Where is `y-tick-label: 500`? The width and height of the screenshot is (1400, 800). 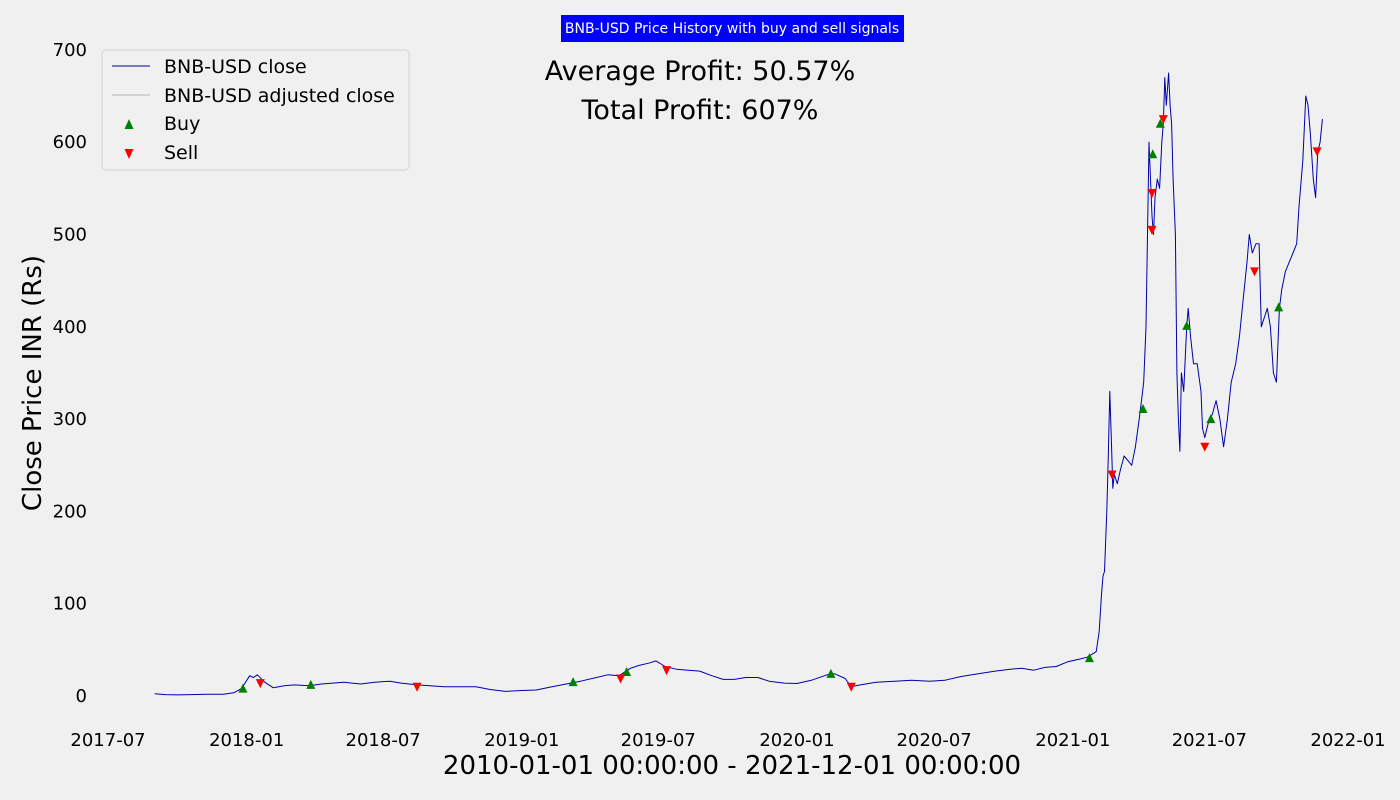
y-tick-label: 500 is located at coordinates (70, 235).